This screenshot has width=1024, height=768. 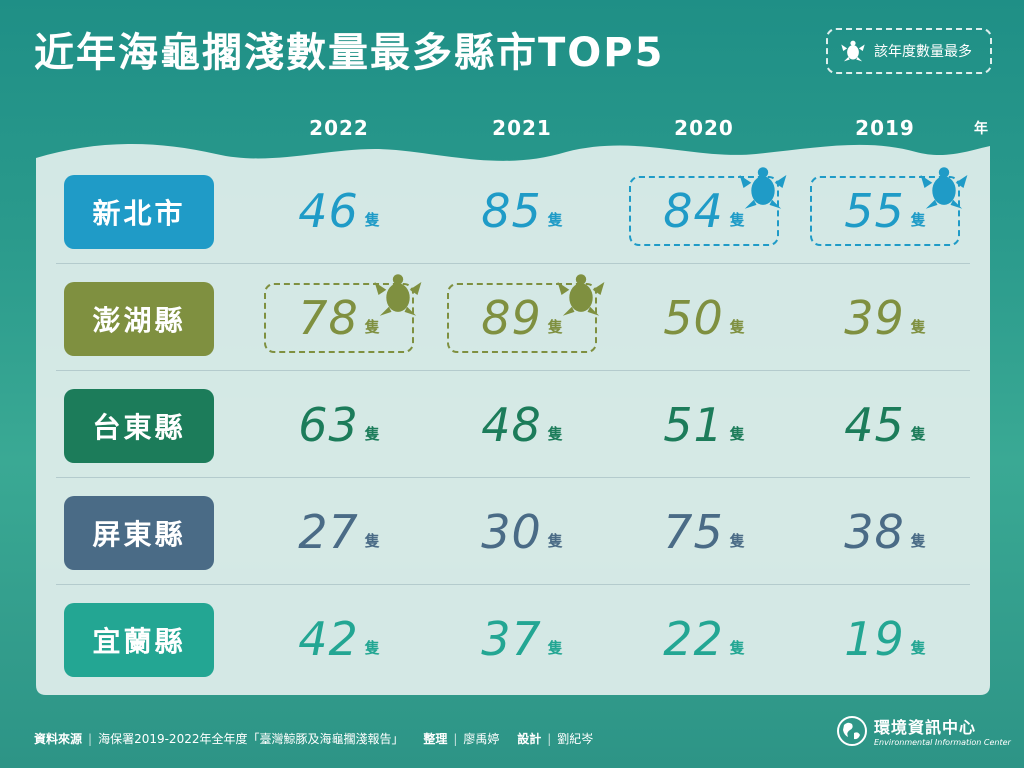 I want to click on brand-name-cn: 環境資訊中心, so click(x=925, y=727).